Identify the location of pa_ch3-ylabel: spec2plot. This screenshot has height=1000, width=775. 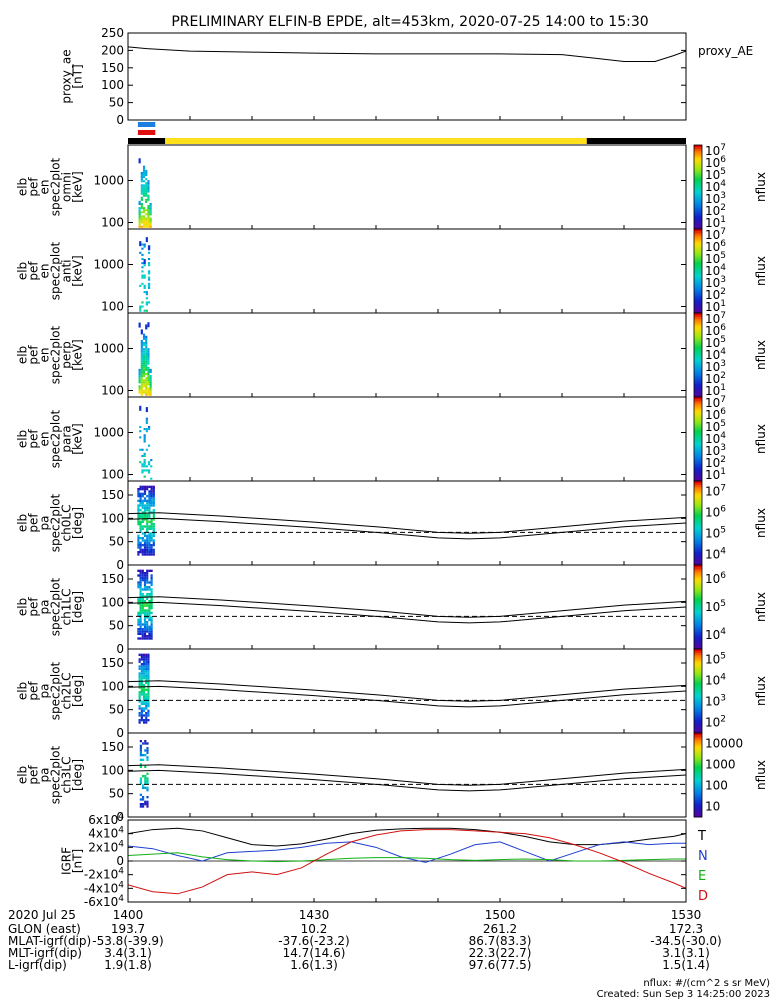
(56, 774).